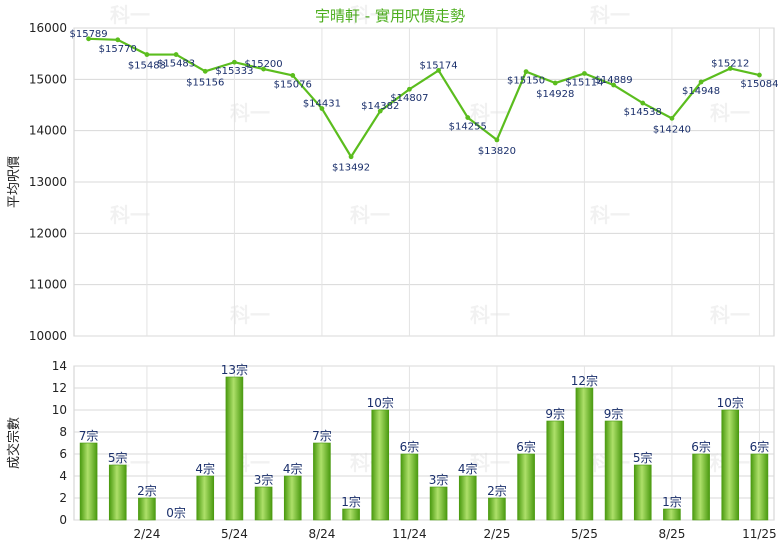 The image size is (780, 550). I want to click on data-label: $14889, so click(613, 80).